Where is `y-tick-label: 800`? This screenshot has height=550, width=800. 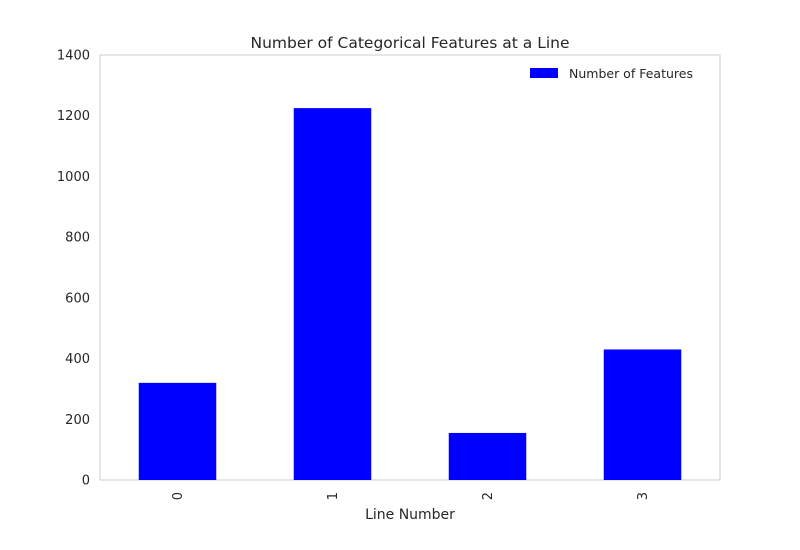 y-tick-label: 800 is located at coordinates (77, 238).